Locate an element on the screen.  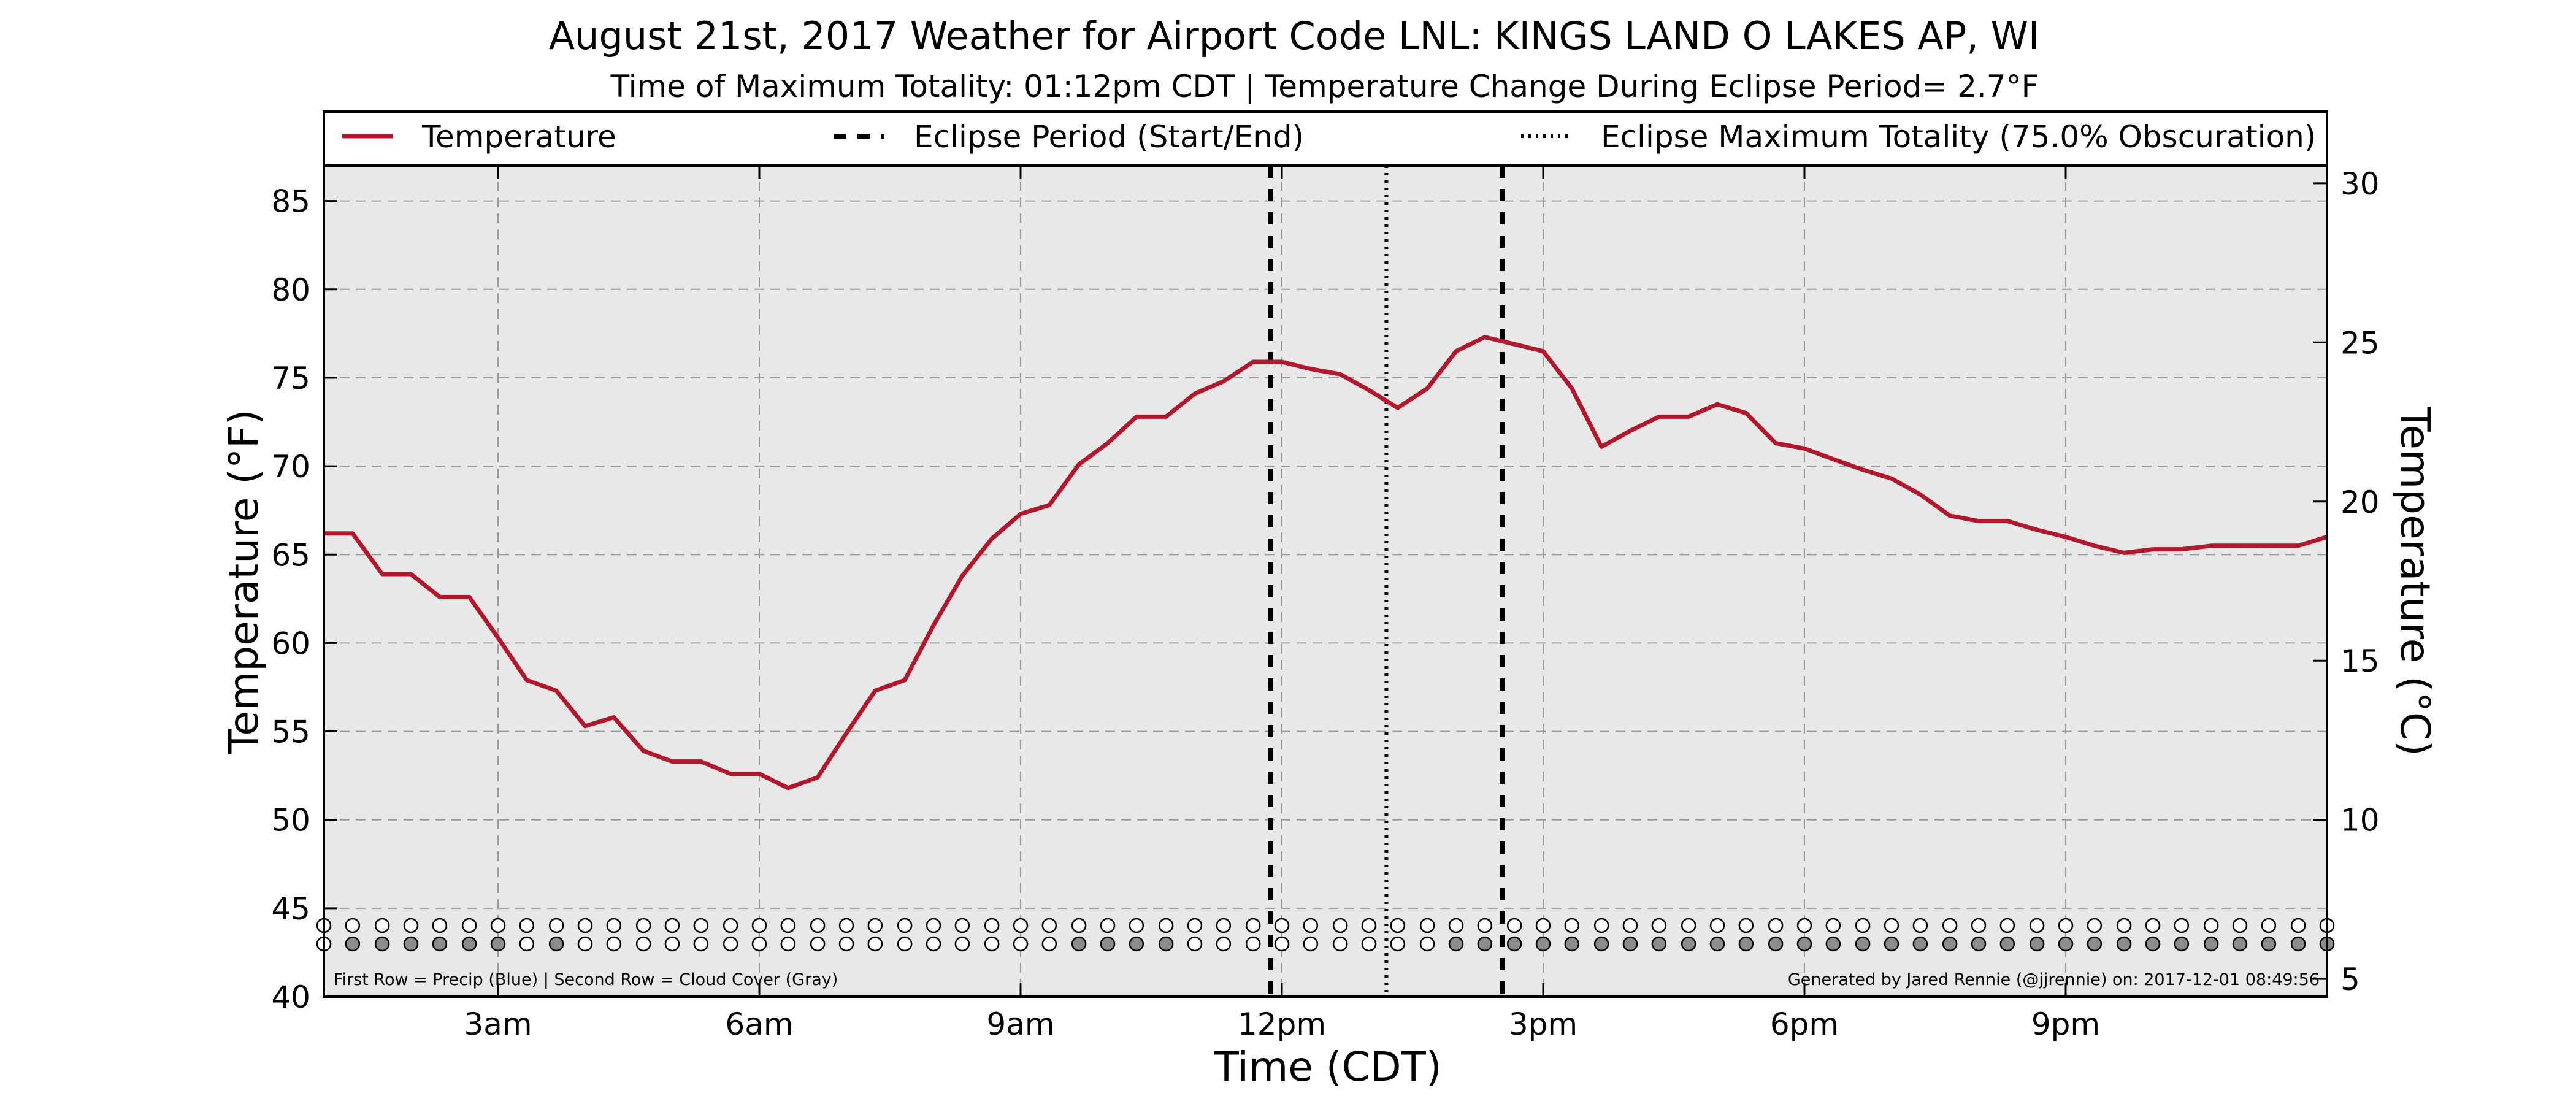
x-axis-label: Time (CDT) is located at coordinates (1327, 1067).